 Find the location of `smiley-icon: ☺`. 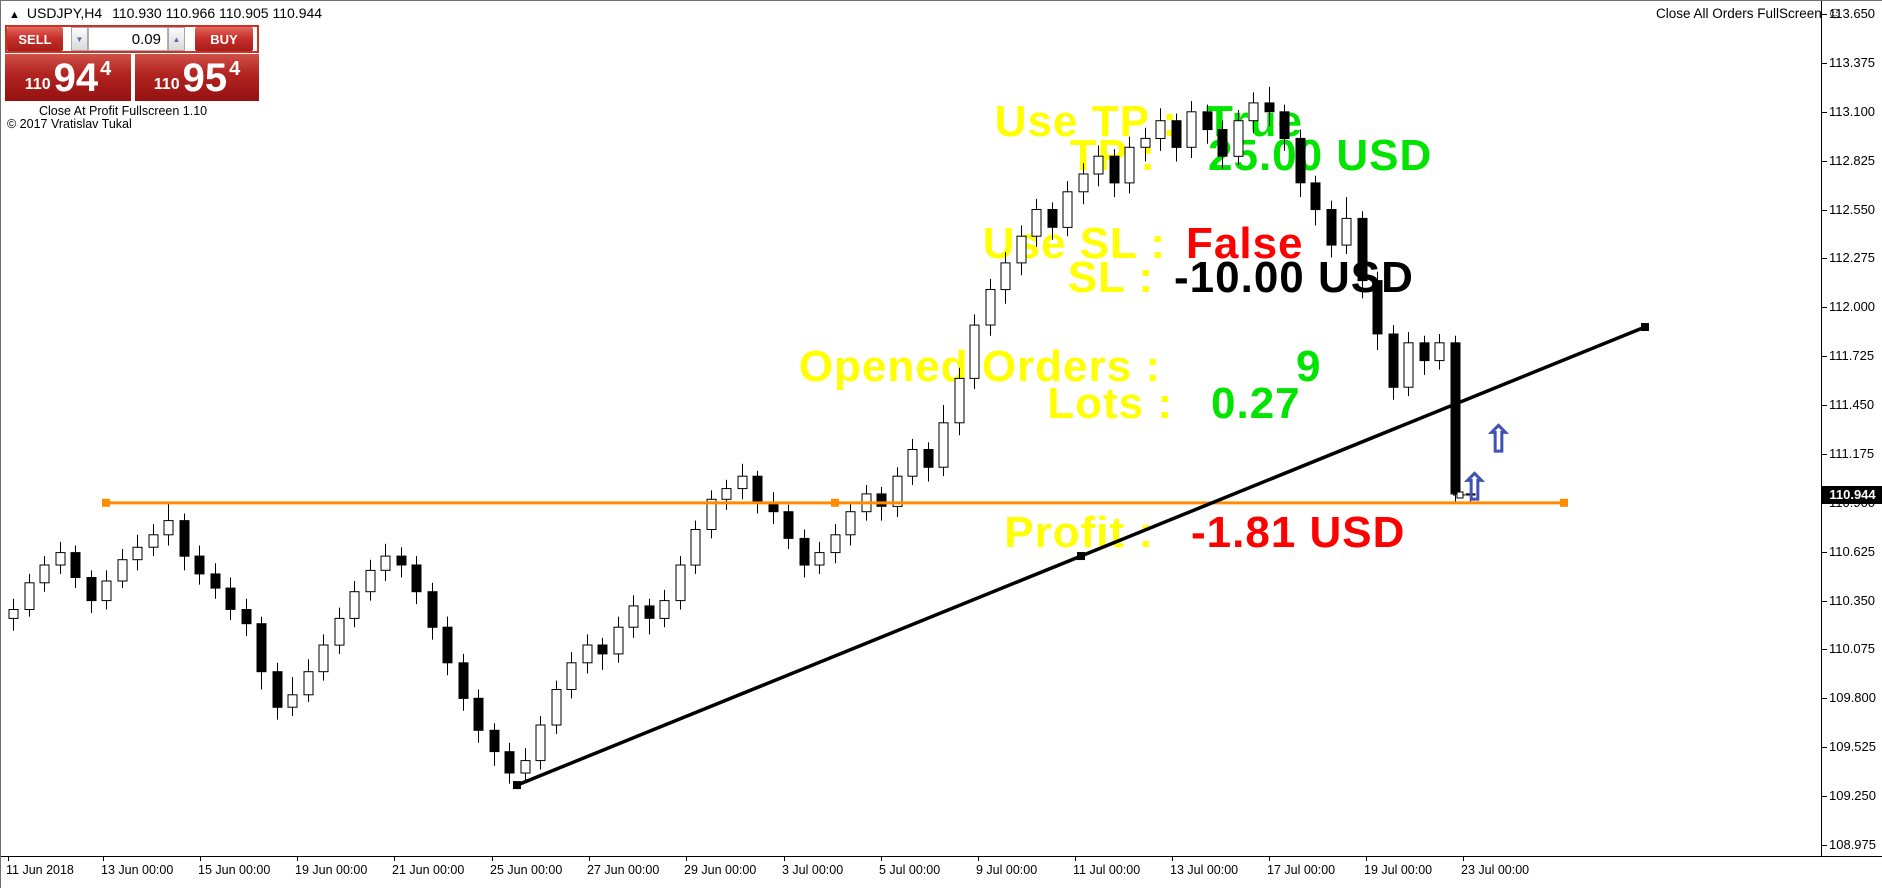

smiley-icon: ☺ is located at coordinates (1835, 13).